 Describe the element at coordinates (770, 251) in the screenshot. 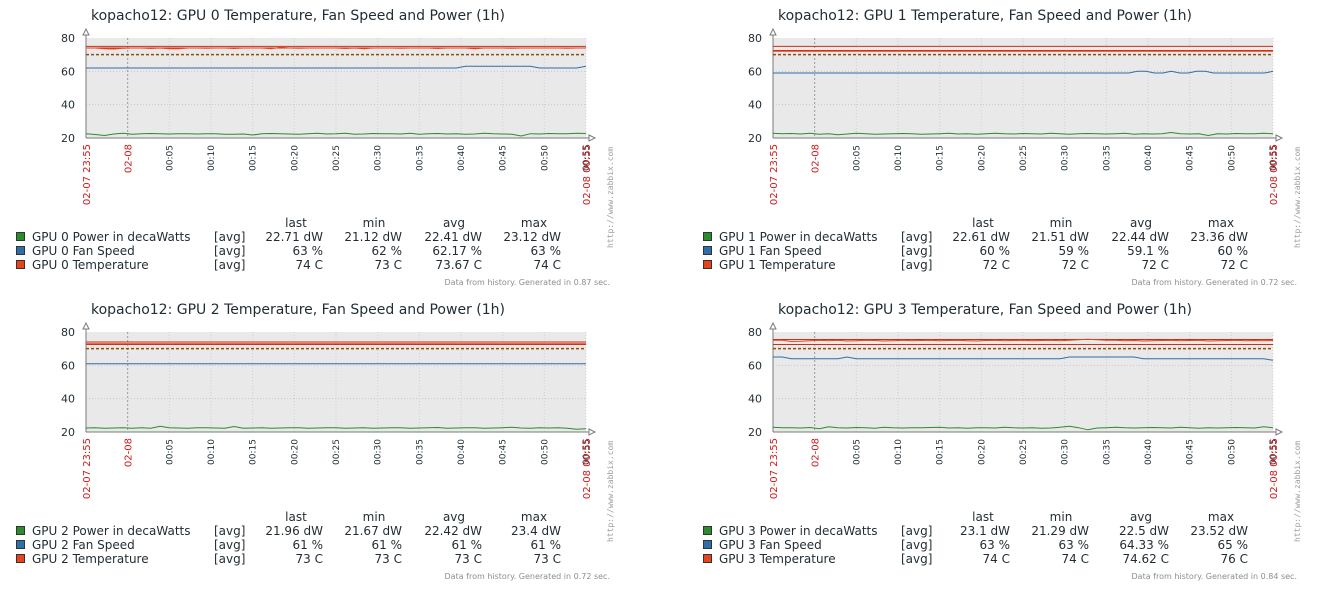

I see `legend-series-name: GPU 1 Fan Speed` at that location.